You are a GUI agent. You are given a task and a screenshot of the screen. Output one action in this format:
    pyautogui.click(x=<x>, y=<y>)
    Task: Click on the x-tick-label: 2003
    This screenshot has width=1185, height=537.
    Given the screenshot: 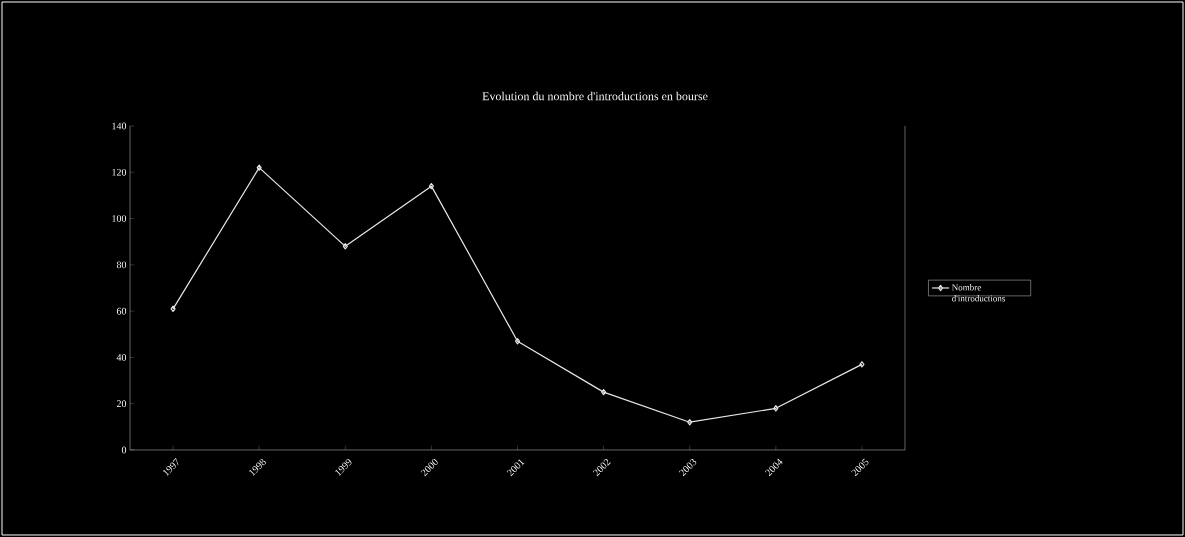 What is the action you would take?
    pyautogui.click(x=688, y=467)
    